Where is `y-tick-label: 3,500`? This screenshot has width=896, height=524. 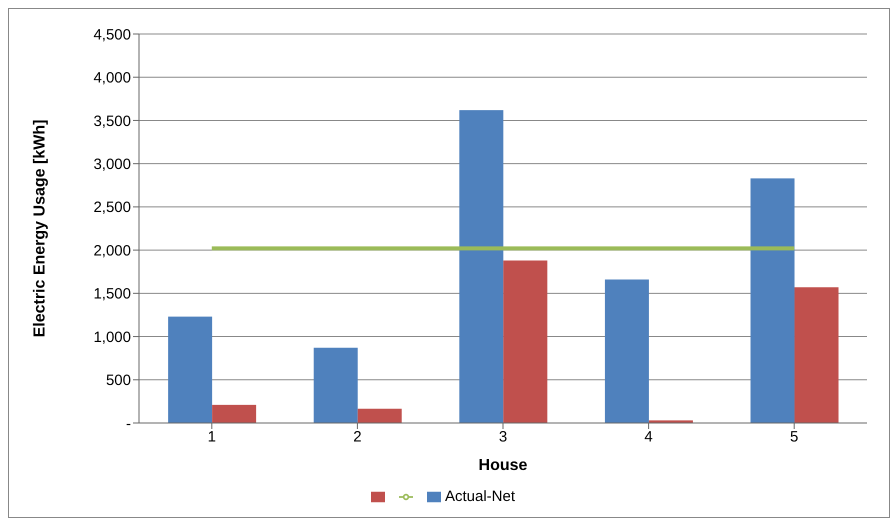
y-tick-label: 3,500 is located at coordinates (112, 121).